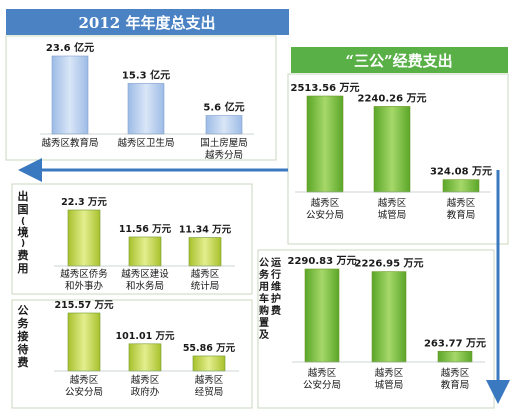  What do you see at coordinates (455, 373) in the screenshot?
I see `vehicle-category-label-2-line-0: 越秀区` at bounding box center [455, 373].